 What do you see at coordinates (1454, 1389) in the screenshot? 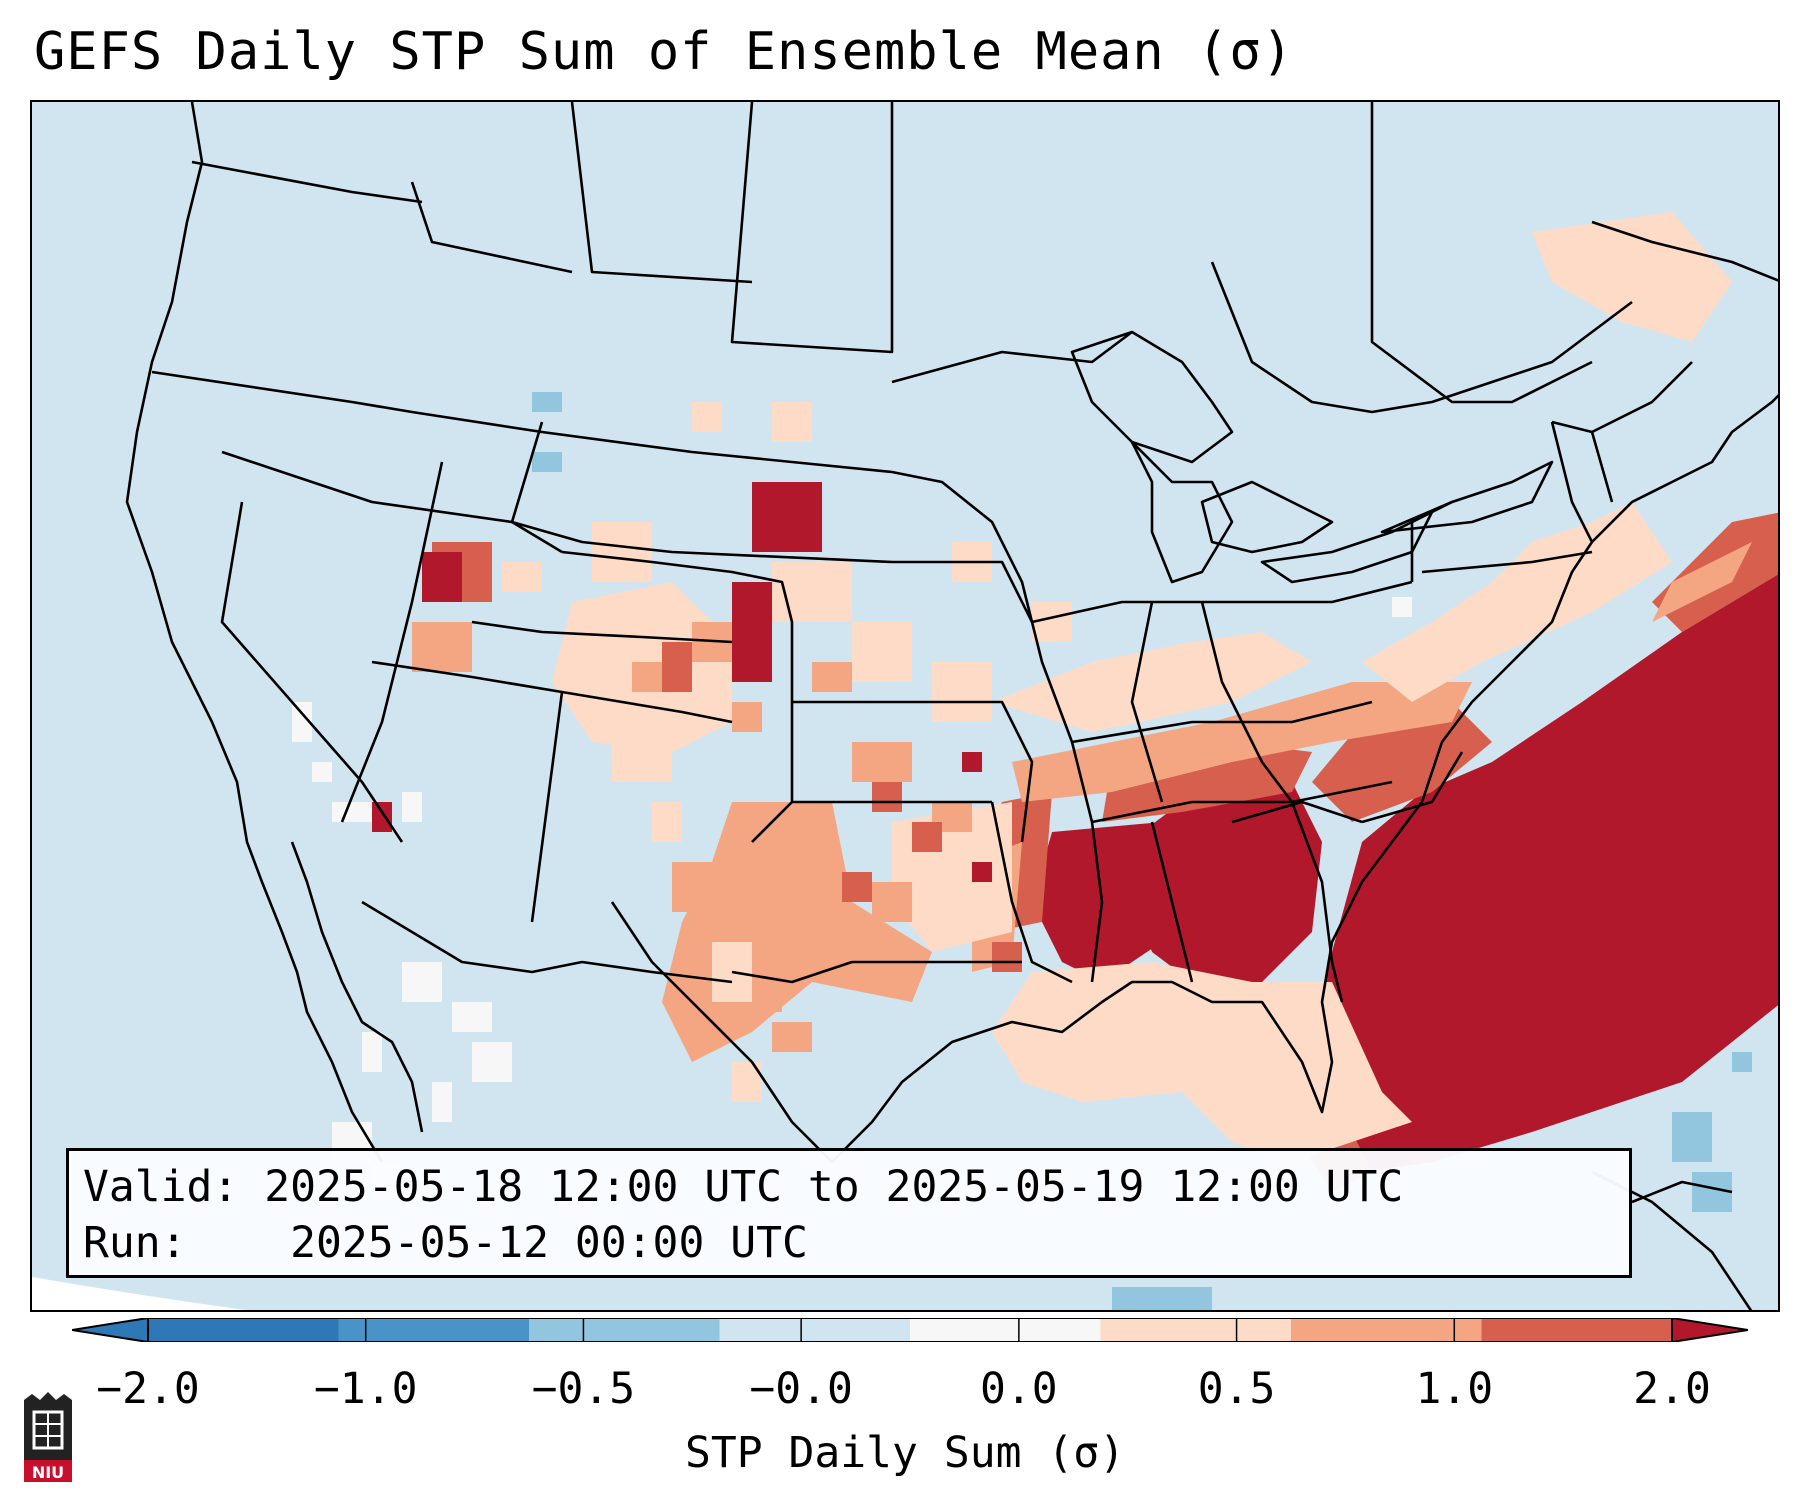
I see `colorbar-tick-label: 1.0` at bounding box center [1454, 1389].